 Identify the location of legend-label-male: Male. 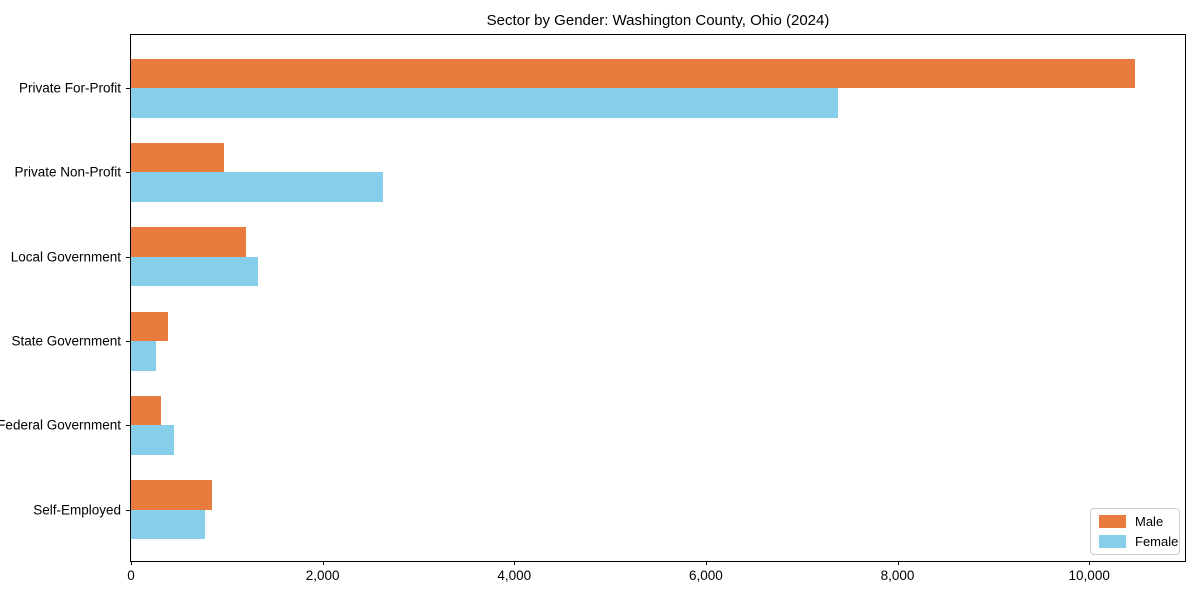
(1149, 521).